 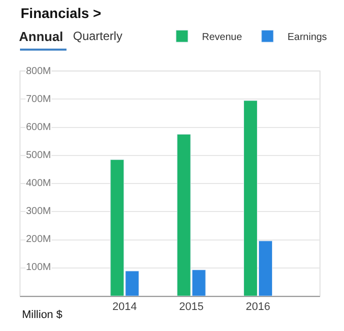 What do you see at coordinates (39, 239) in the screenshot?
I see `y-tick-label: 200M` at bounding box center [39, 239].